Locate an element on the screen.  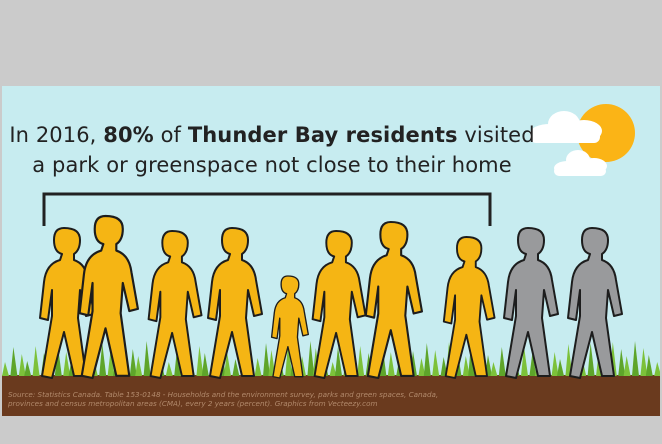
soil-strip is located at coordinates (331, 395).